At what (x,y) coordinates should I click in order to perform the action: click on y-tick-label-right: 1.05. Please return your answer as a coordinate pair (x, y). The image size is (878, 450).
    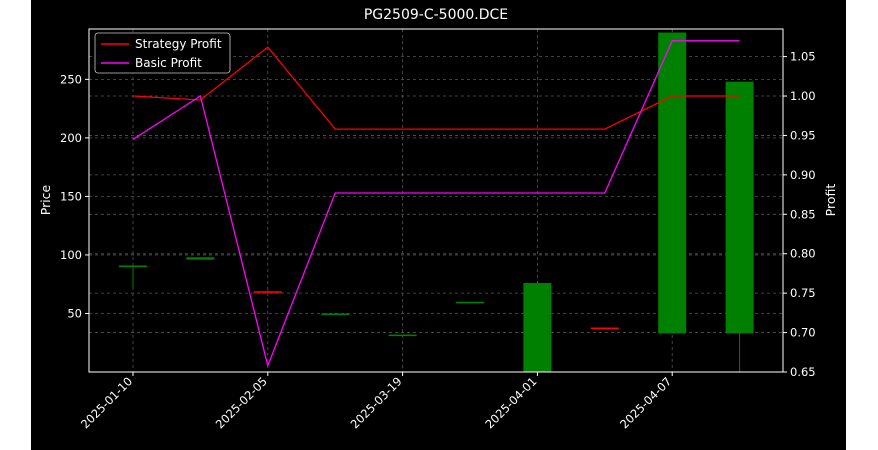
    Looking at the image, I should click on (803, 57).